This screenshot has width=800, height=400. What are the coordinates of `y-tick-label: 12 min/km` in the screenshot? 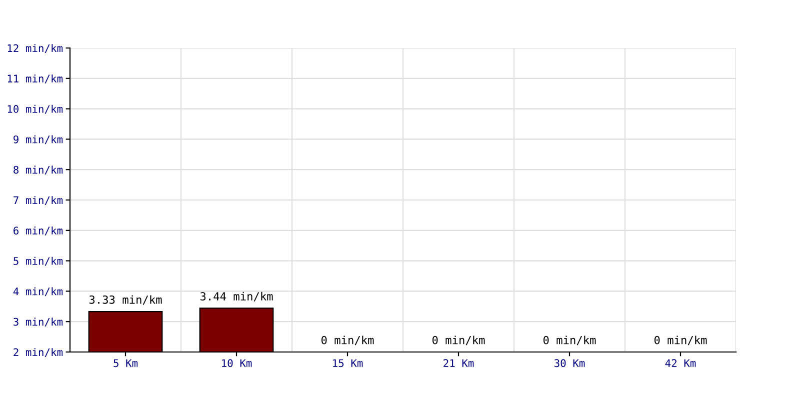 It's located at (35, 48).